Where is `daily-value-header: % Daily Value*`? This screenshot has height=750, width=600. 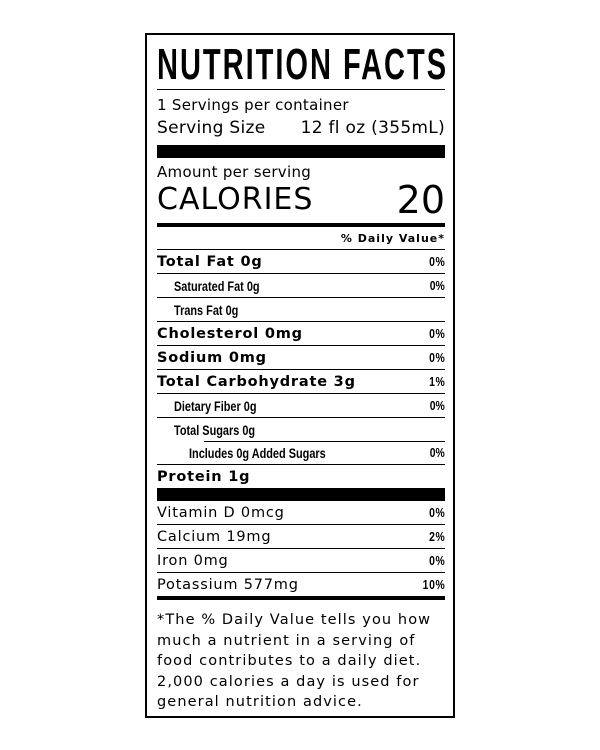
daily-value-header: % Daily Value* is located at coordinates (392, 238).